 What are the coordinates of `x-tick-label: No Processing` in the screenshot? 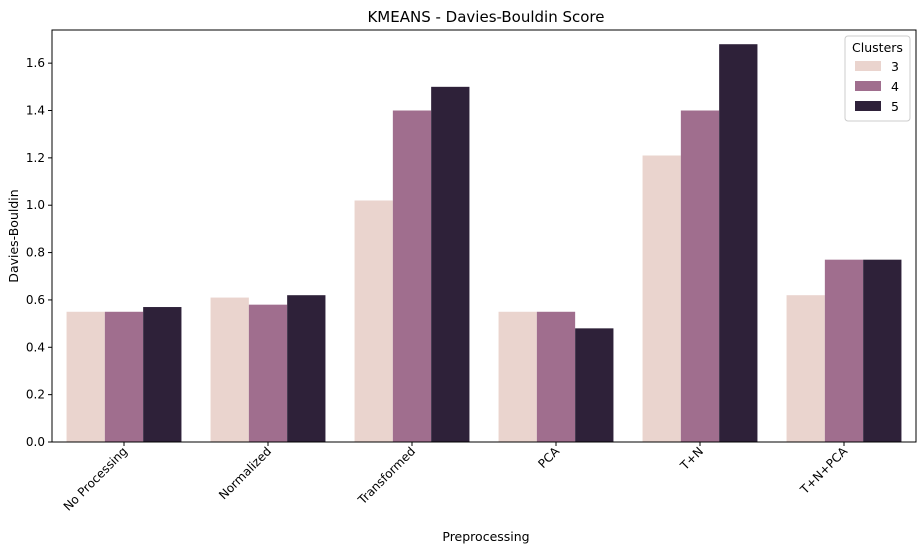 It's located at (95, 478).